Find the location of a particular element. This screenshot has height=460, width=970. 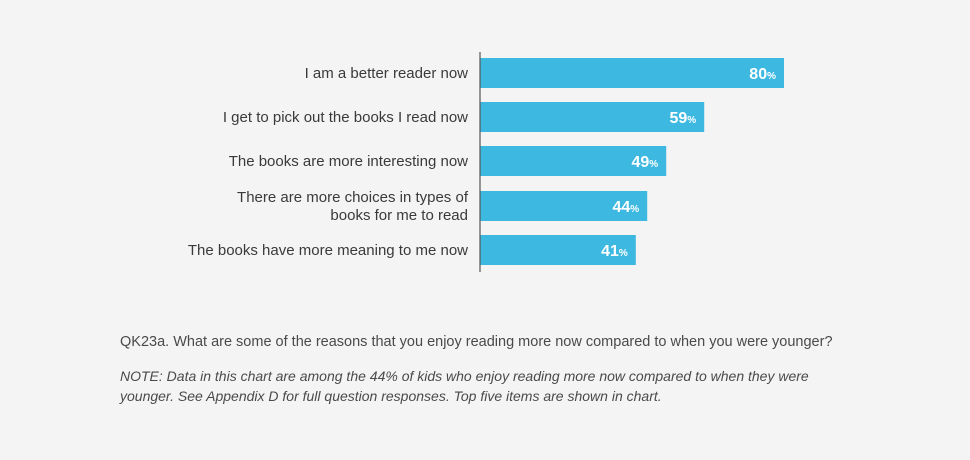

category-label: I am a better reader now is located at coordinates (387, 73).